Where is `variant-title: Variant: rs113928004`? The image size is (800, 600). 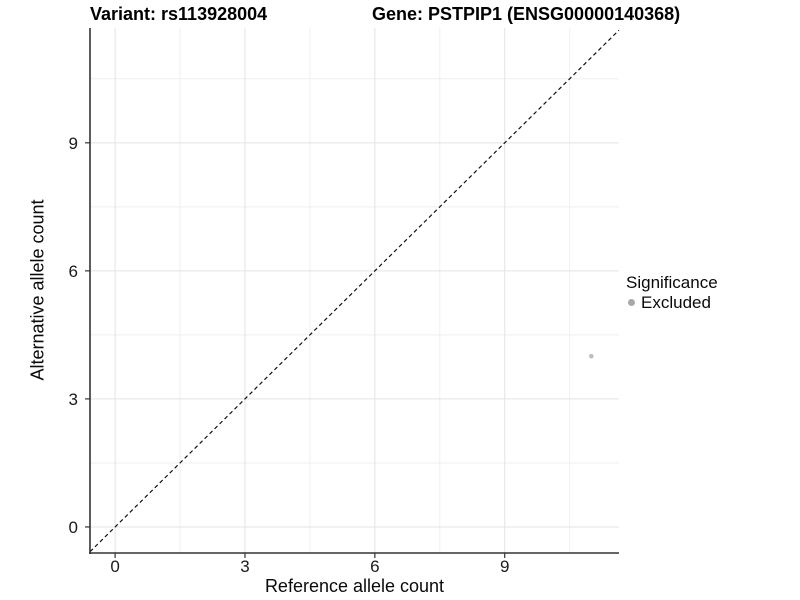
variant-title: Variant: rs113928004 is located at coordinates (179, 14).